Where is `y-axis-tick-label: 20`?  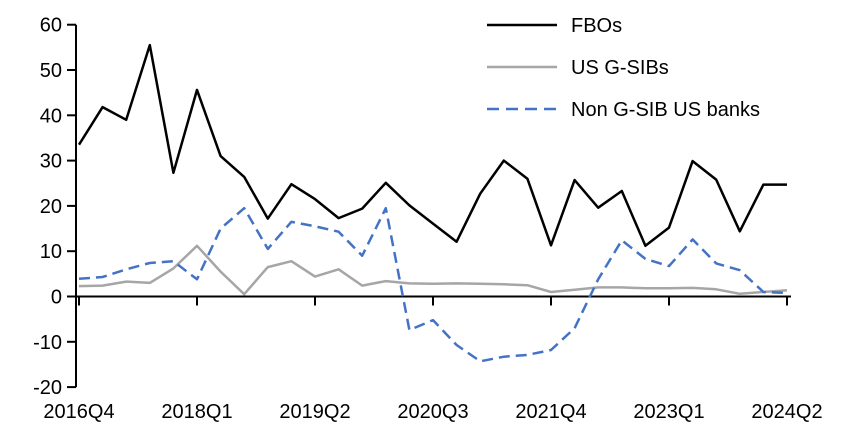 y-axis-tick-label: 20 is located at coordinates (51, 207).